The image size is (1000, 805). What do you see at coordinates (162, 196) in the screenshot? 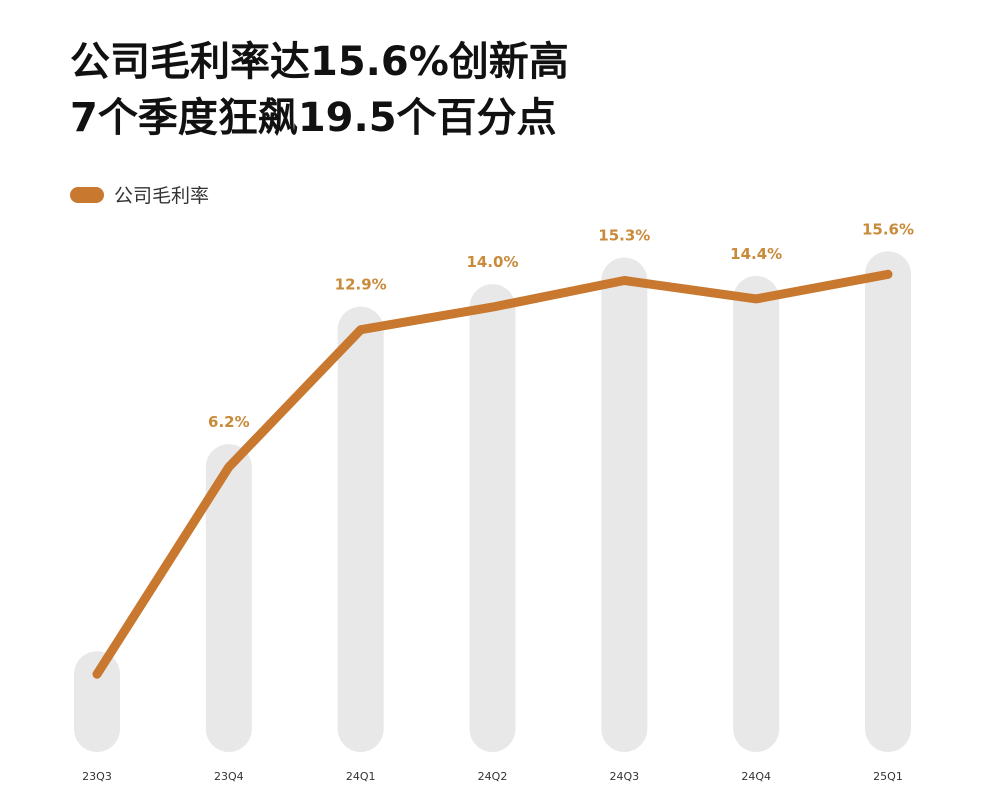
I see `legend-label: 公司毛利率` at bounding box center [162, 196].